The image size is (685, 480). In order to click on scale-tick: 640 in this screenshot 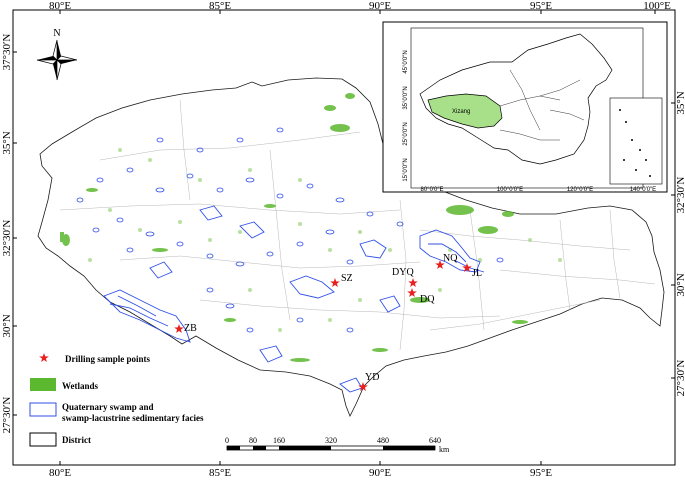, I will do `click(435, 440)`.